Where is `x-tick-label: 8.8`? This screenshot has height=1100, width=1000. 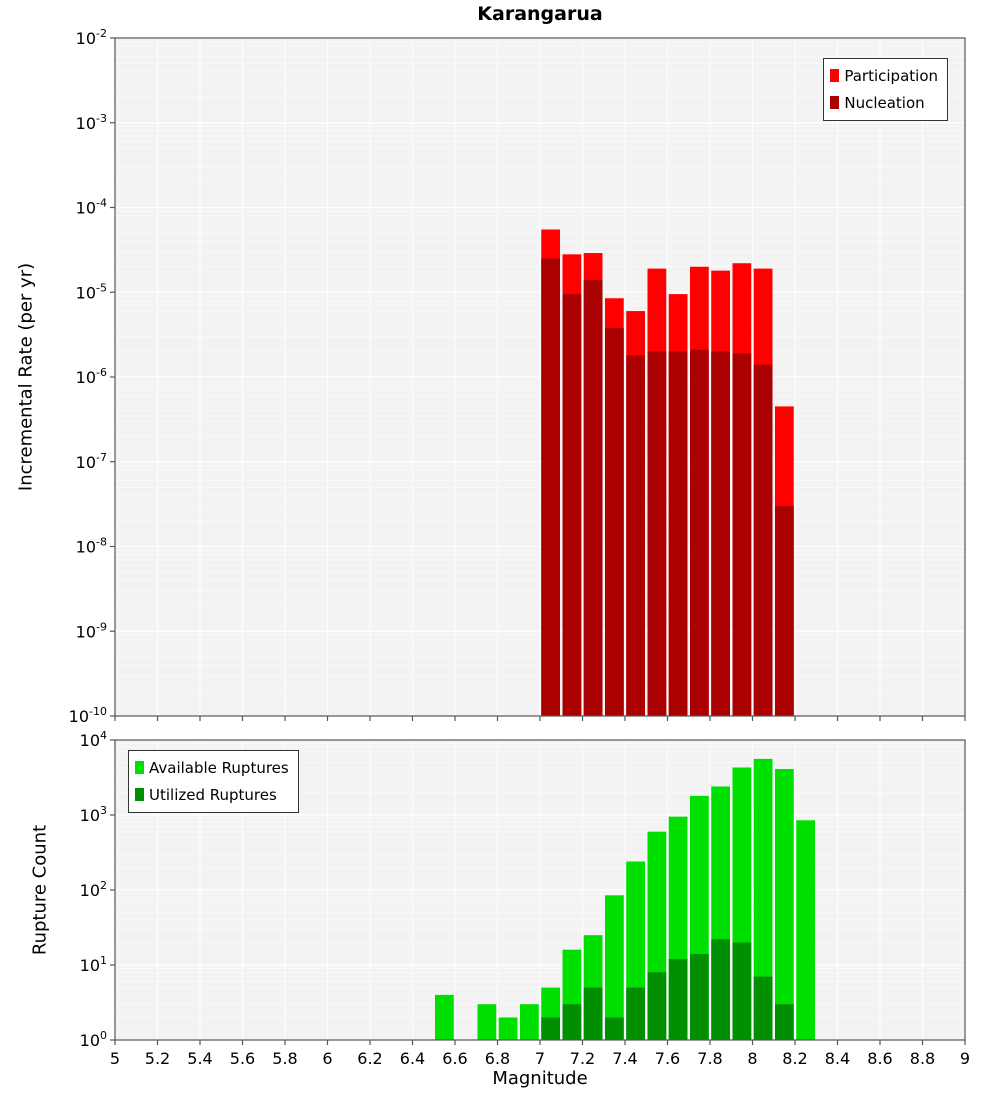 x-tick-label: 8.8 is located at coordinates (922, 1058).